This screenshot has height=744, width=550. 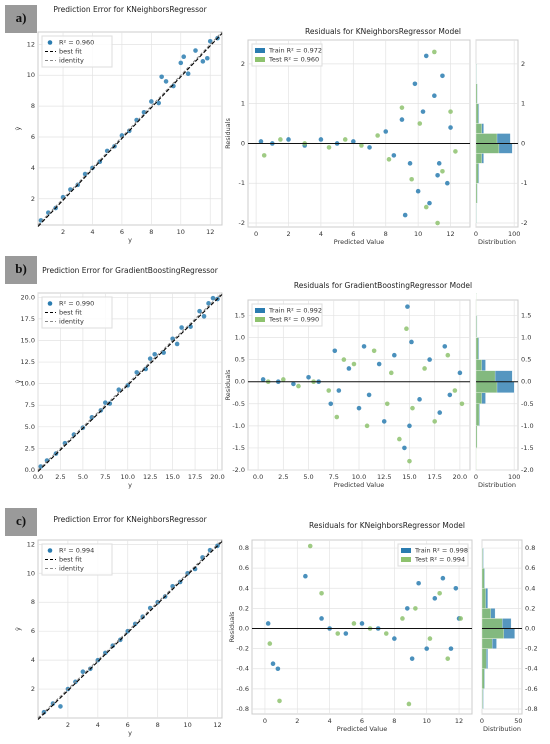 What do you see at coordinates (308, 477) in the screenshot?
I see `x-tick-label: 5.0` at bounding box center [308, 477].